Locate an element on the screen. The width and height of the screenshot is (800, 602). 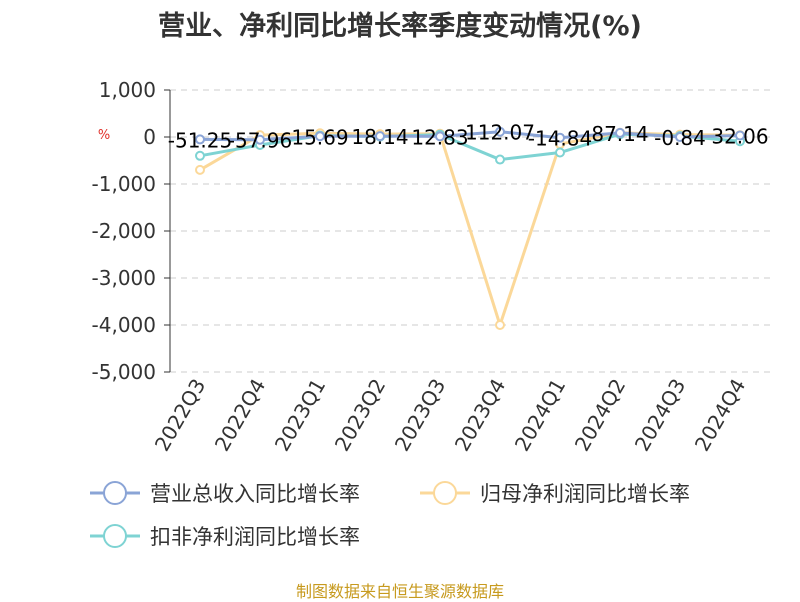
data-label: -57.96 is located at coordinates (260, 141).